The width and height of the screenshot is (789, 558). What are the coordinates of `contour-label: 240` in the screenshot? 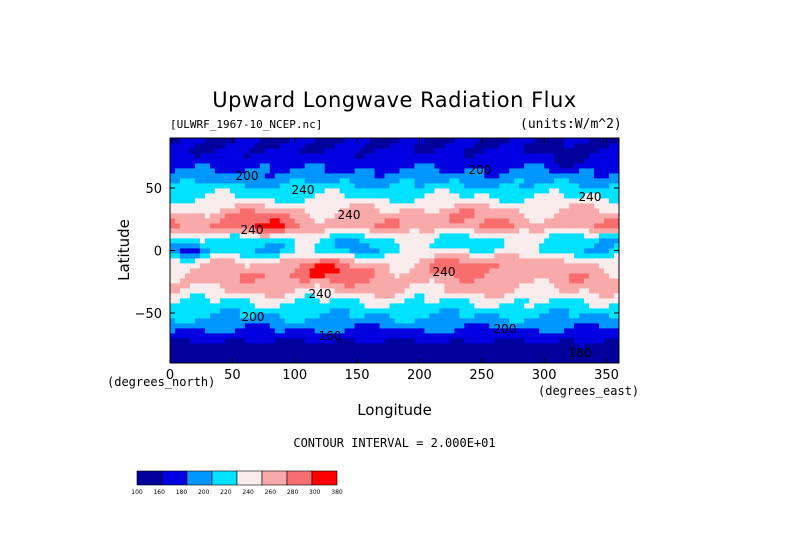 It's located at (590, 197).